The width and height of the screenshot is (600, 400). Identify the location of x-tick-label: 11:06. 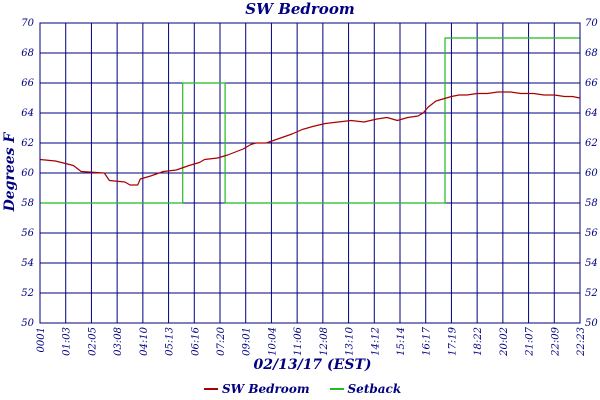
(298, 340).